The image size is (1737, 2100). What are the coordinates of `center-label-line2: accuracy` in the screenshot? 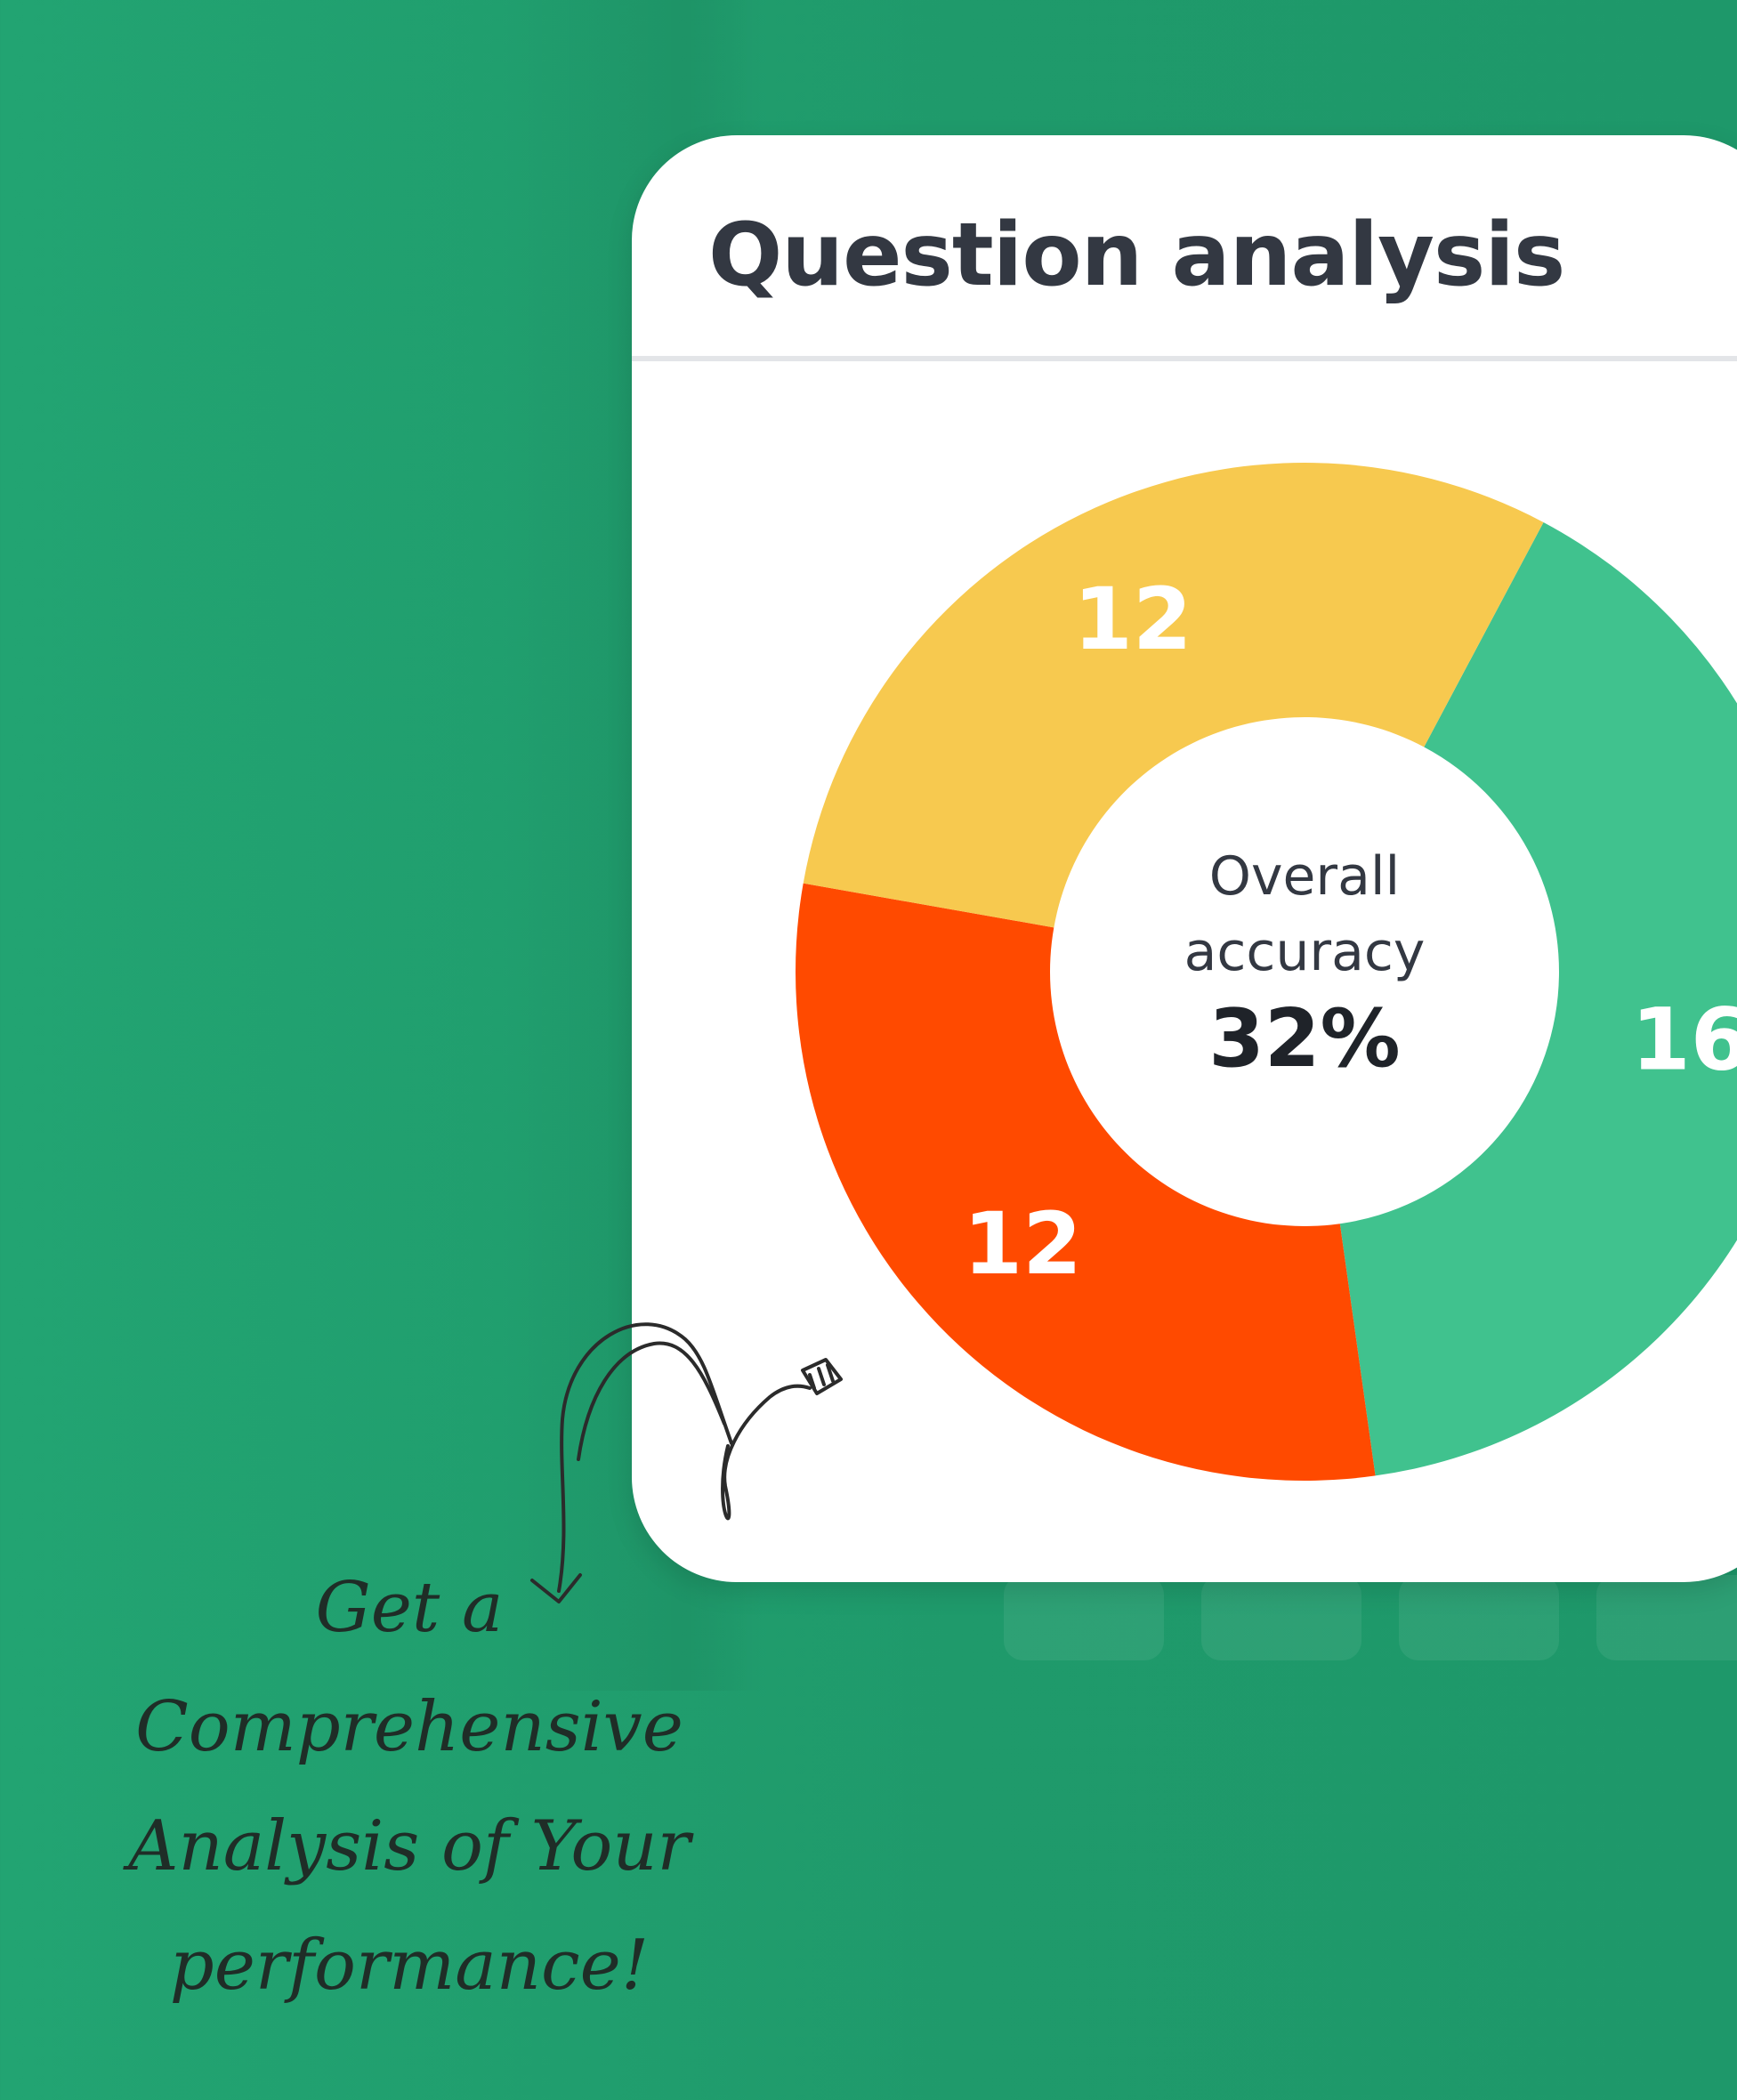 It's located at (1305, 952).